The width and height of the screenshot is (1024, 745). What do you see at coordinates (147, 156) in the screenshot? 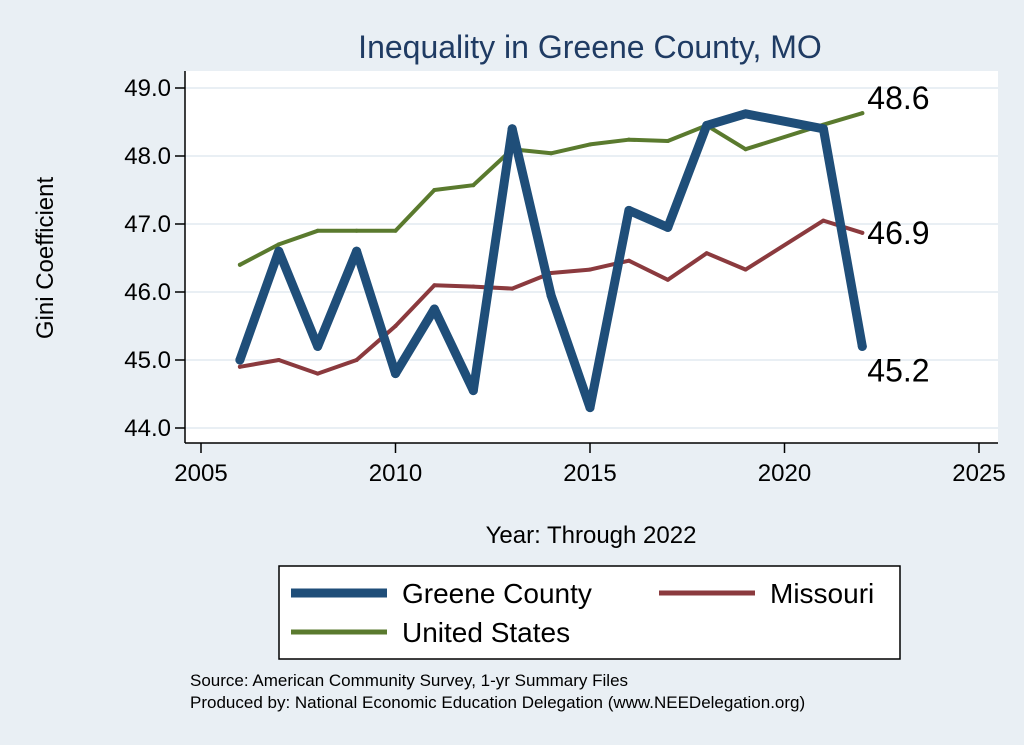
I see `y-tick-label: 48.0` at bounding box center [147, 156].